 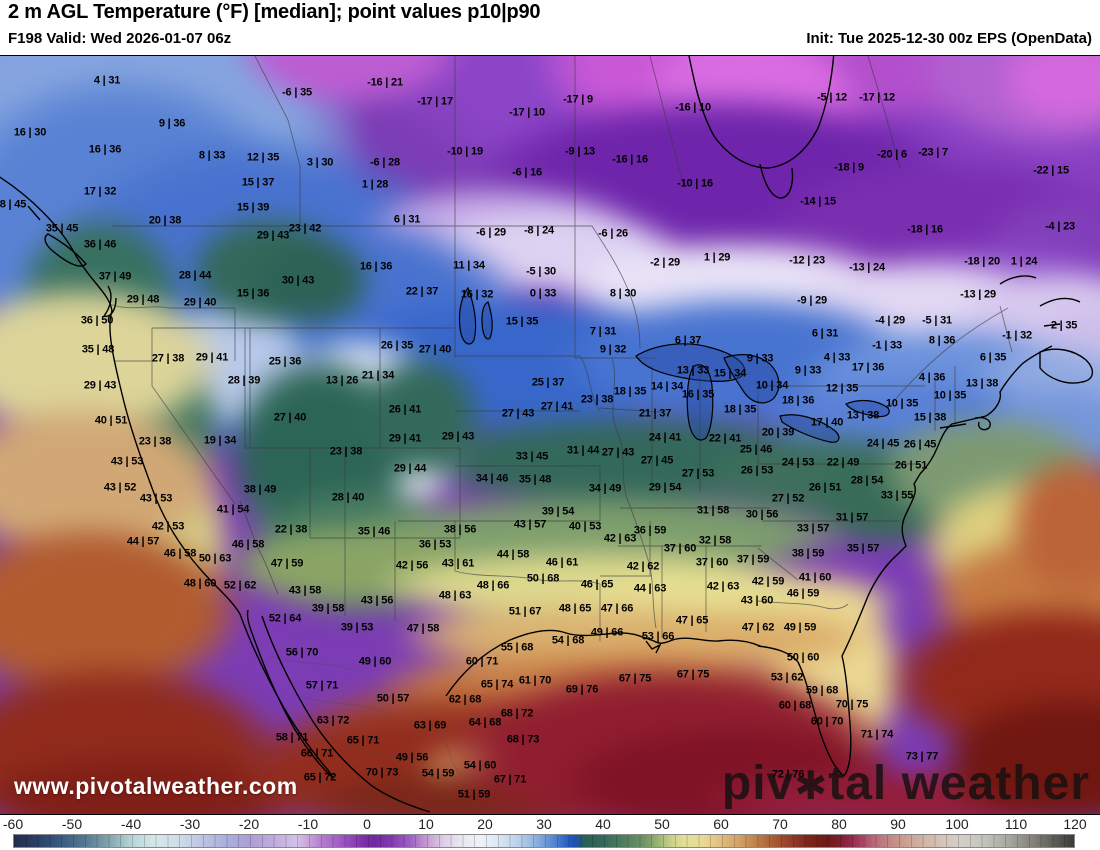 I want to click on point-value-label: 6 | 35, so click(x=993, y=357).